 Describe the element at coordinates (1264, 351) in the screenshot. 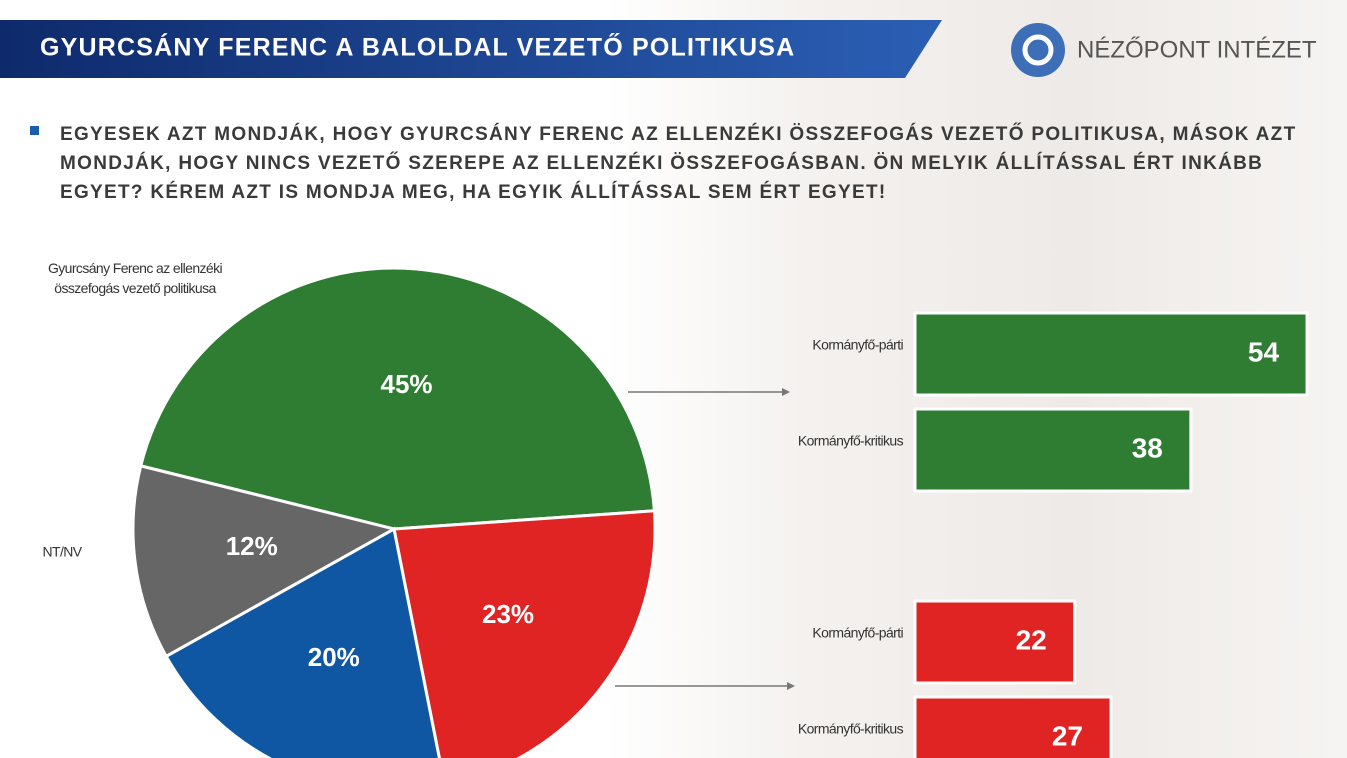

I see `bar-value: 54` at that location.